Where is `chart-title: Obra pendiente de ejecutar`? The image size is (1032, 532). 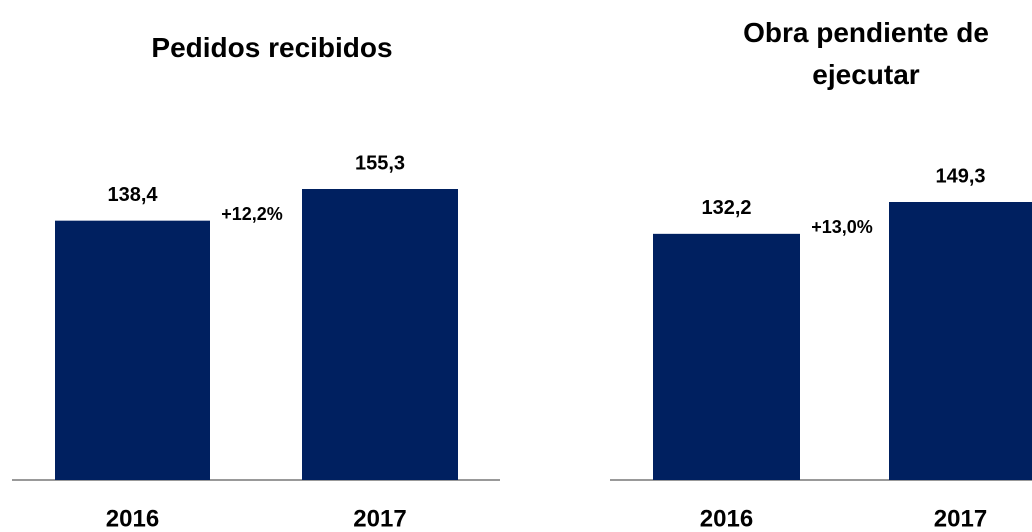
chart-title: Obra pendiente de ejecutar is located at coordinates (866, 53).